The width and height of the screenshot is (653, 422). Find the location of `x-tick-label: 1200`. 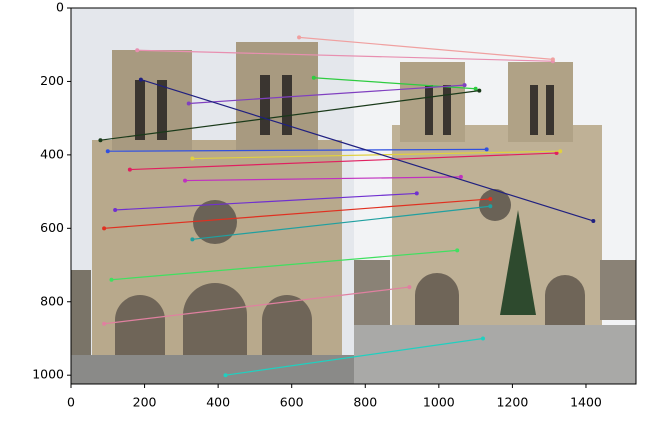

x-tick-label: 1200 is located at coordinates (513, 402).